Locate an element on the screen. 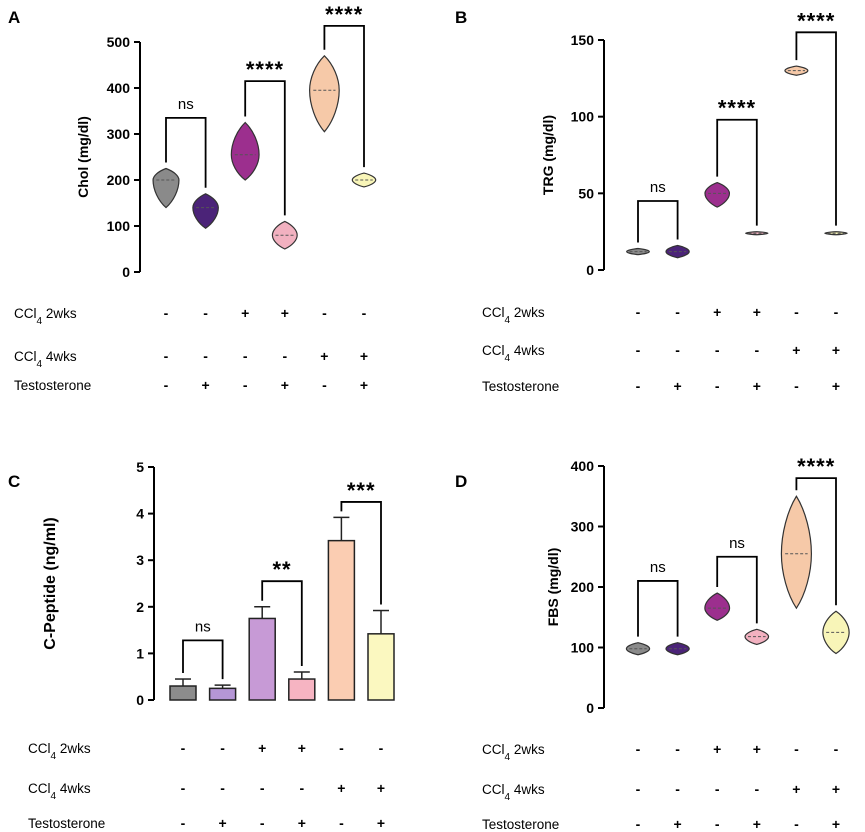  condition-label: Testosterone is located at coordinates (66, 823).